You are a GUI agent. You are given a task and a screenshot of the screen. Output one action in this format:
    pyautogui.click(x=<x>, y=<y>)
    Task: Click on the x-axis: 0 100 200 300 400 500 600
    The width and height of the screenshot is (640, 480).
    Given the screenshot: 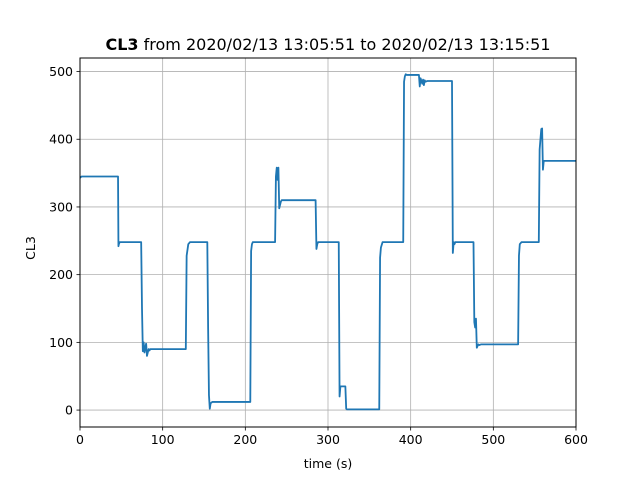 What is the action you would take?
    pyautogui.click(x=332, y=437)
    